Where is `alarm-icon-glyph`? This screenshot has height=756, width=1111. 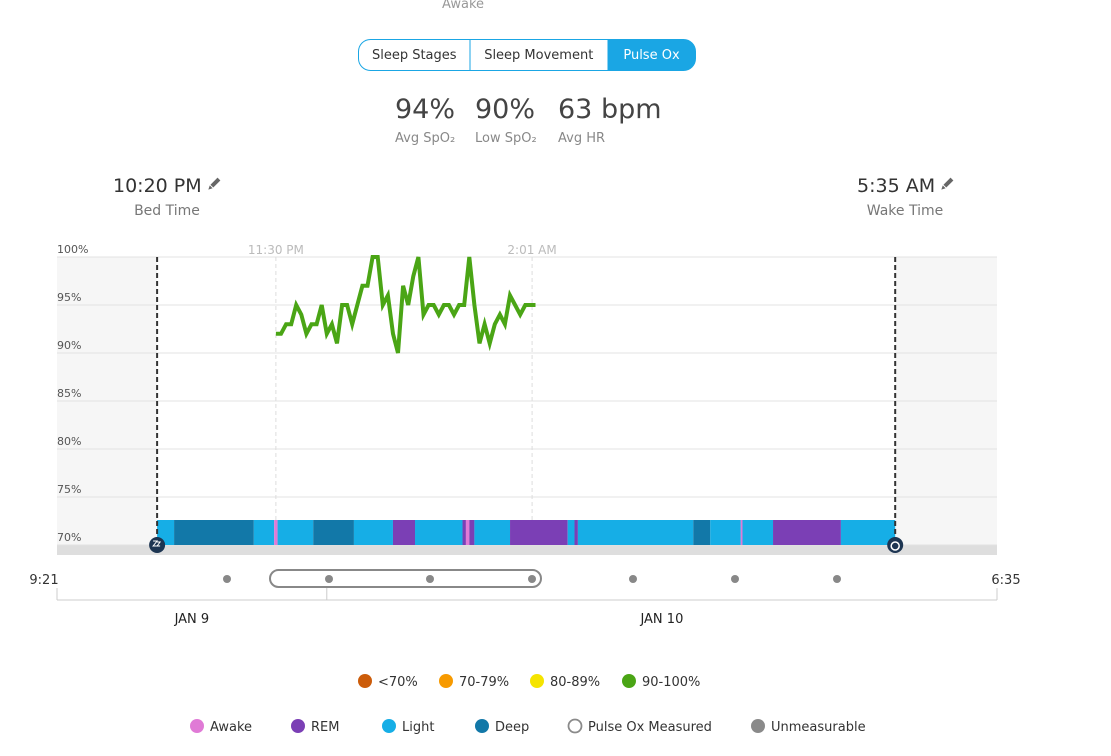 alarm-icon-glyph is located at coordinates (895, 546).